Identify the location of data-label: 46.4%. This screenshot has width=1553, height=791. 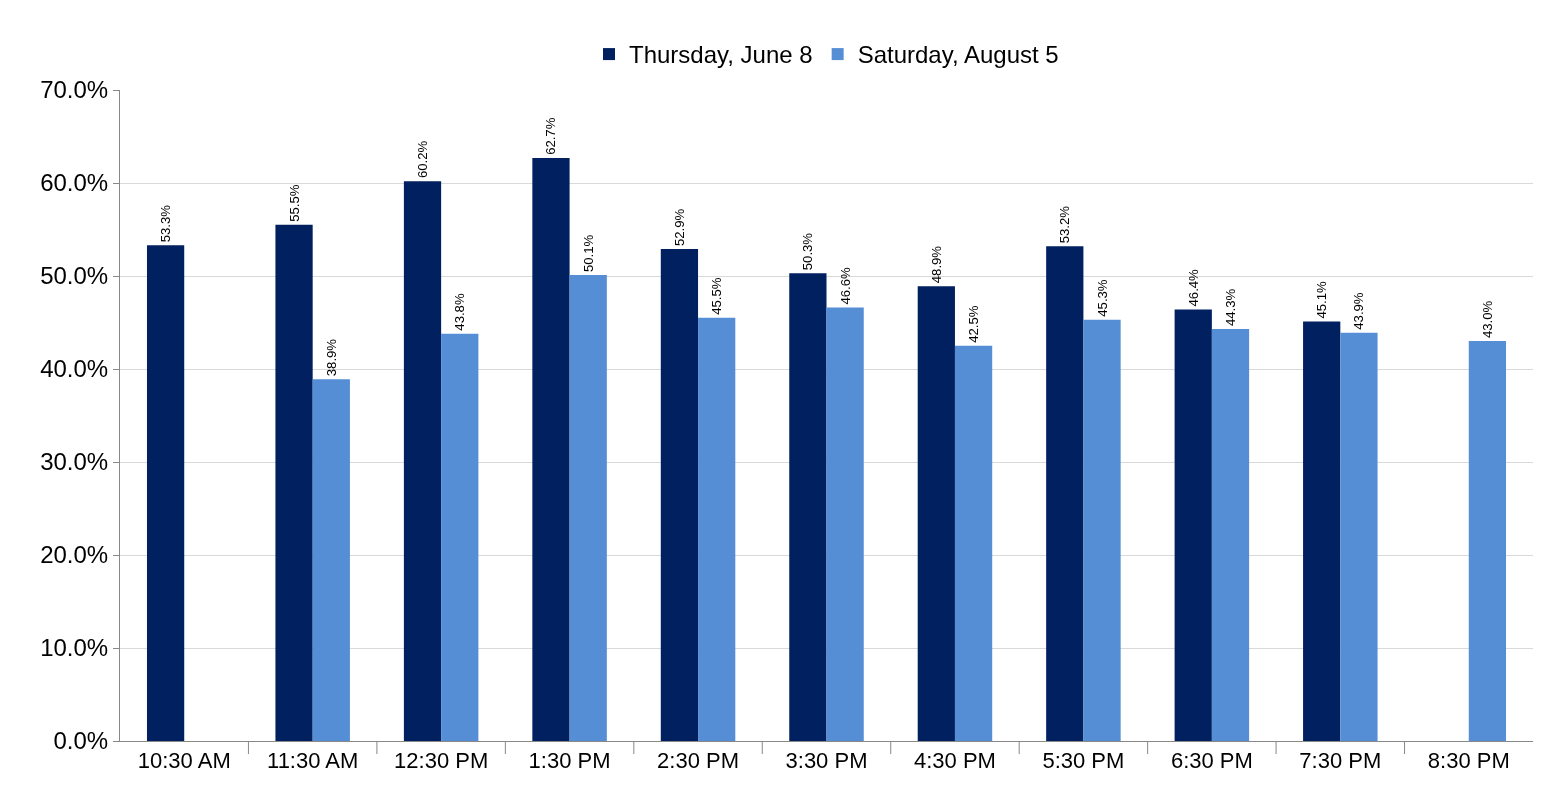
(1193, 287).